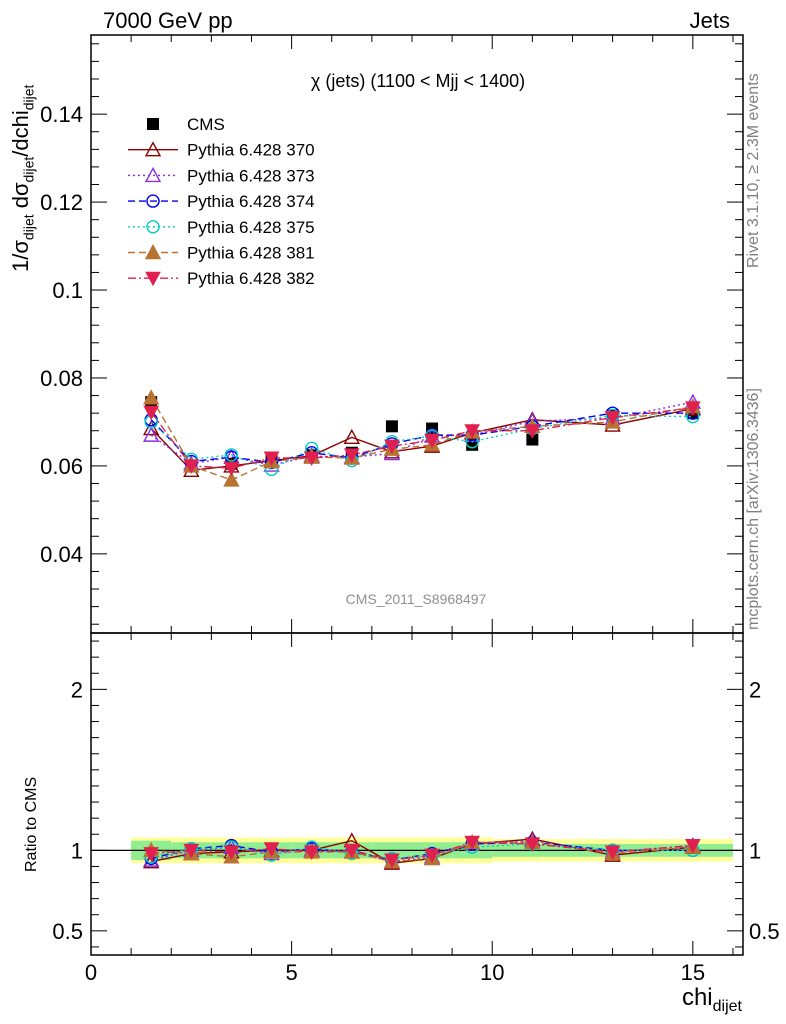 This screenshot has height=1024, width=786. I want to click on main-y-tick-label: 0.14, so click(61, 114).